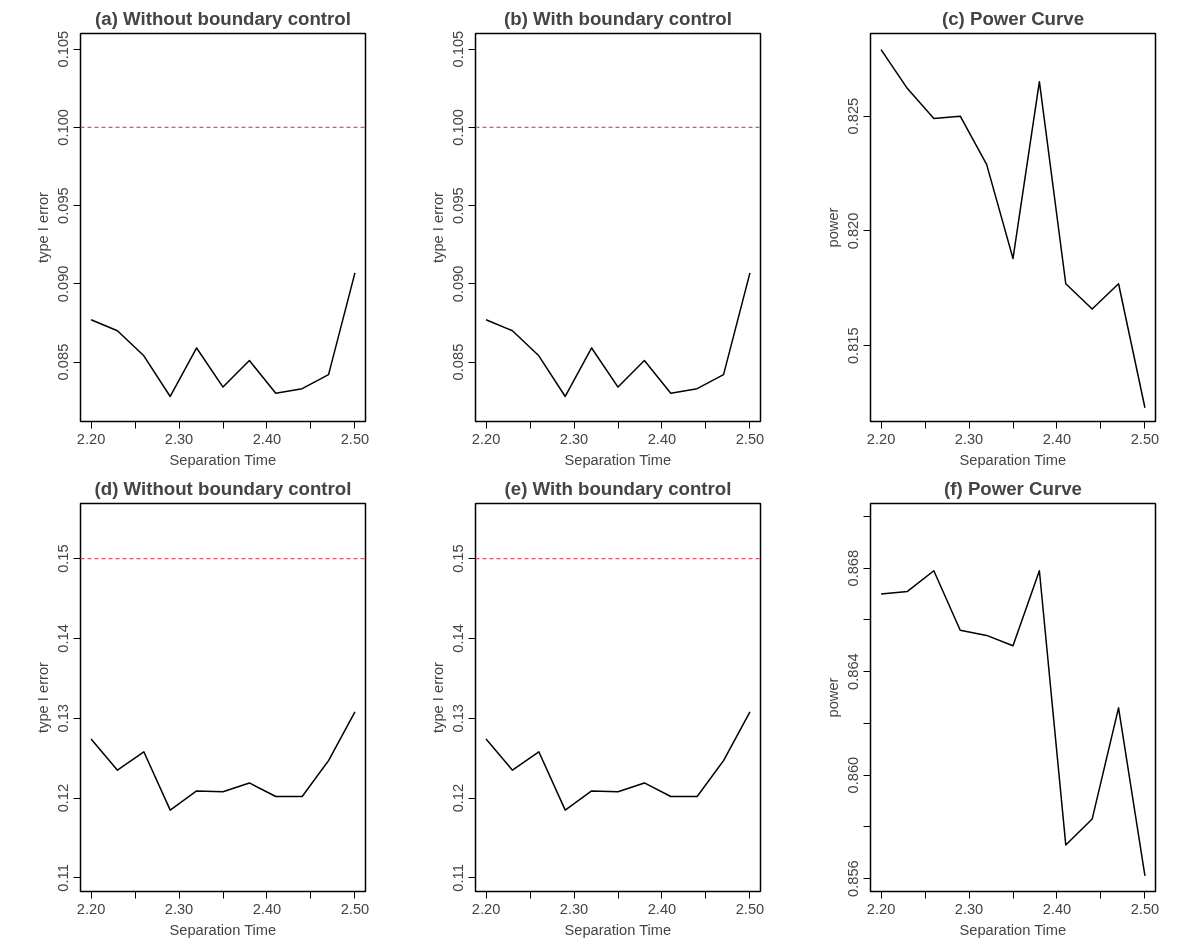 The height and width of the screenshot is (948, 1186). I want to click on chart-title: (d) Without boundary control, so click(223, 488).